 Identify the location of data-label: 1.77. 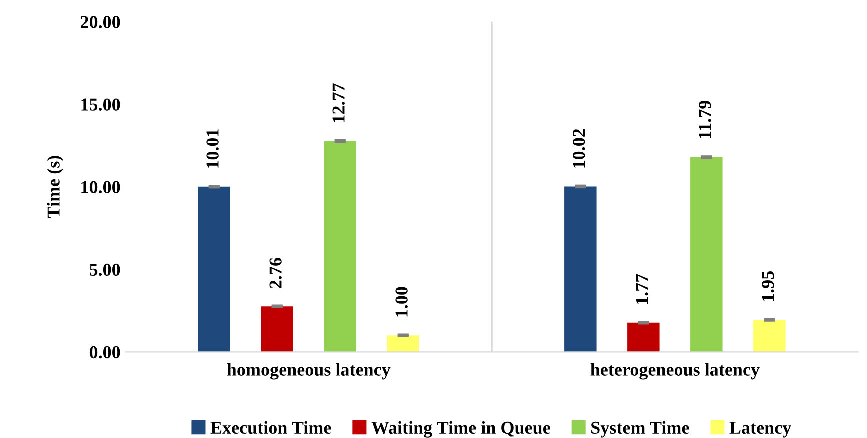
(642, 289).